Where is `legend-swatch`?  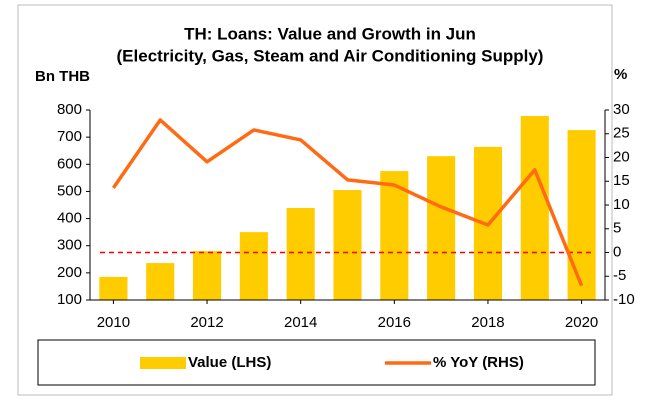 legend-swatch is located at coordinates (163, 363).